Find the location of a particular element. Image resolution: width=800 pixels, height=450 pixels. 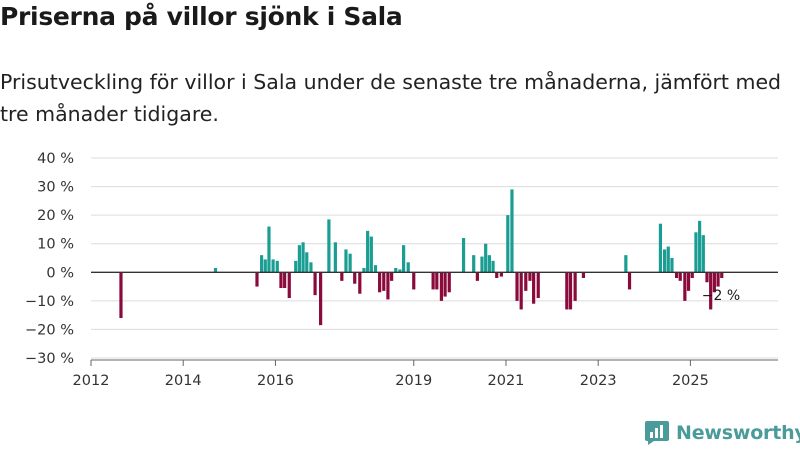

y-tick-label: 10 % is located at coordinates (55, 245).